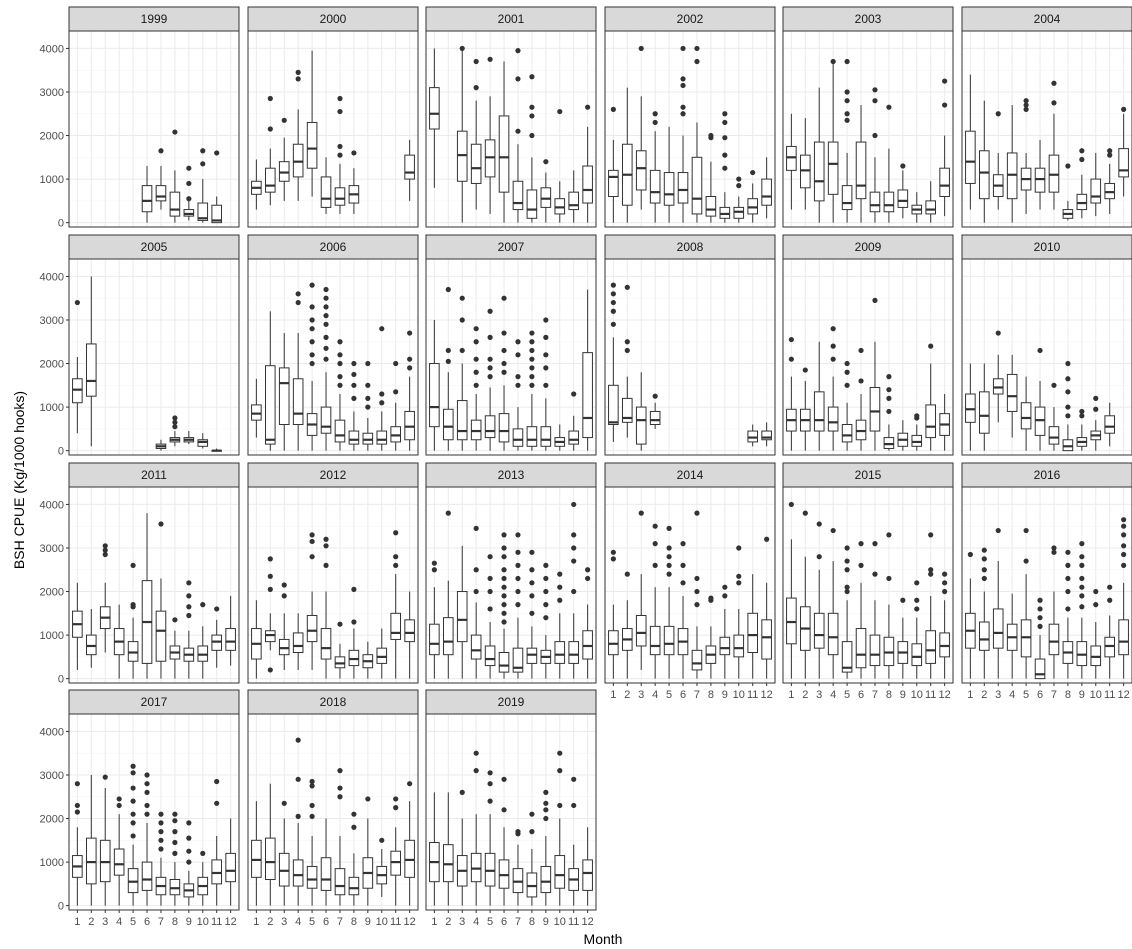  I want to click on y-tick-label: 2000, so click(52, 365).